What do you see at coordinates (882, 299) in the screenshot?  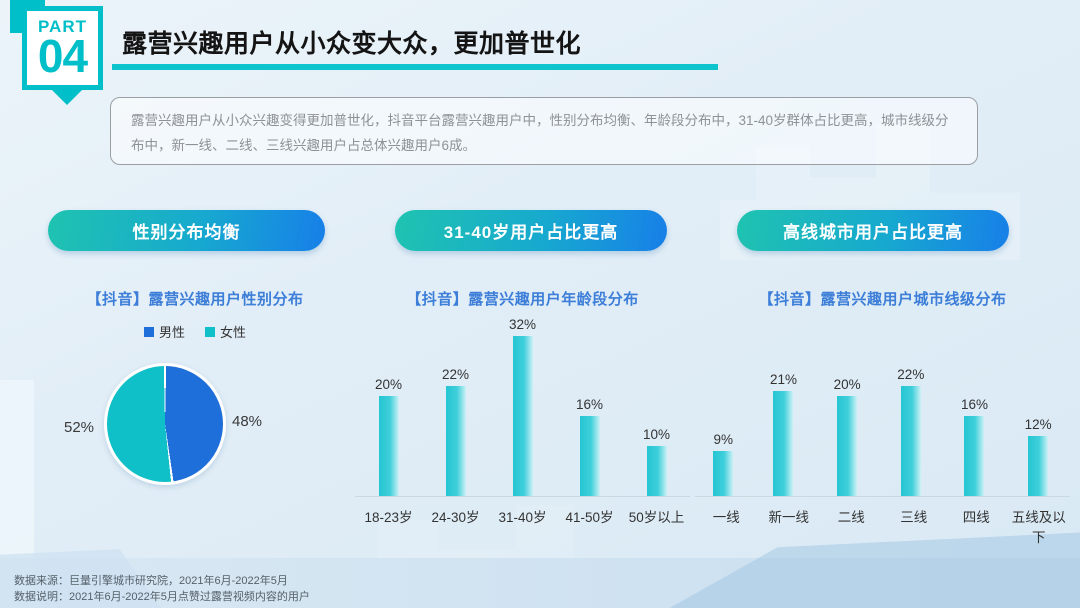 I see `chart-title: 【抖音】露营兴趣用户城市线级分布` at bounding box center [882, 299].